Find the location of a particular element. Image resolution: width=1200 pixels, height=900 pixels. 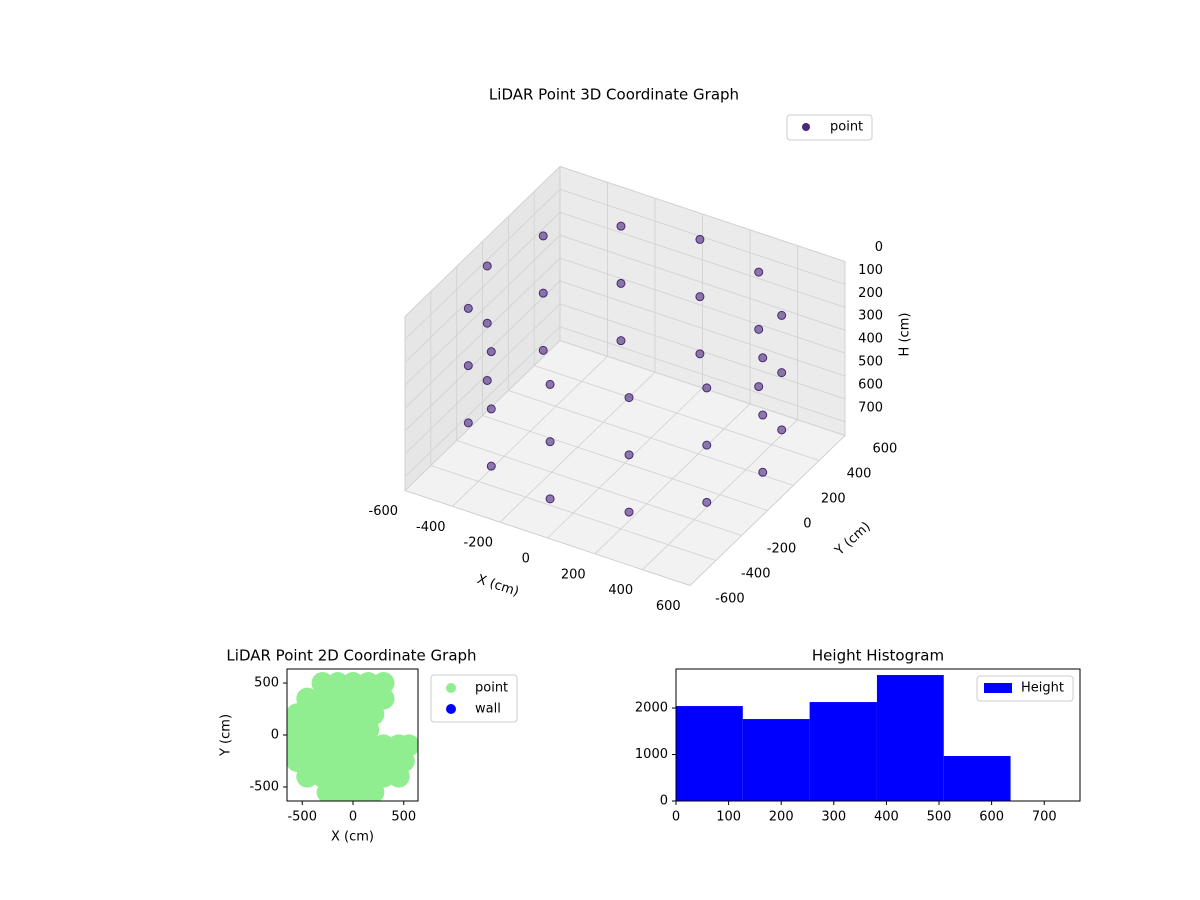

legend-label: point is located at coordinates (491, 688).